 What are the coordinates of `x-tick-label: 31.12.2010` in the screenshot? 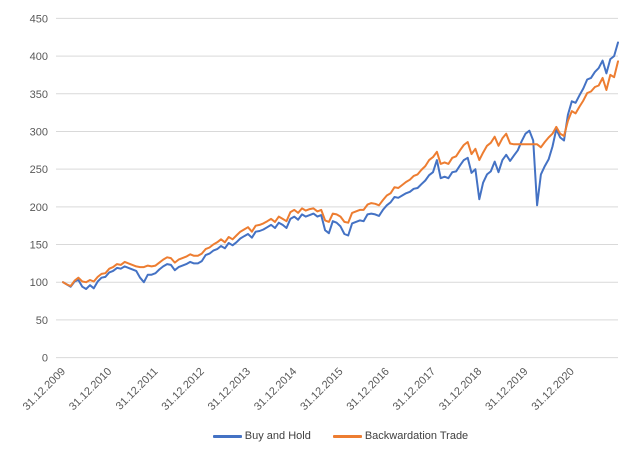 It's located at (90, 389).